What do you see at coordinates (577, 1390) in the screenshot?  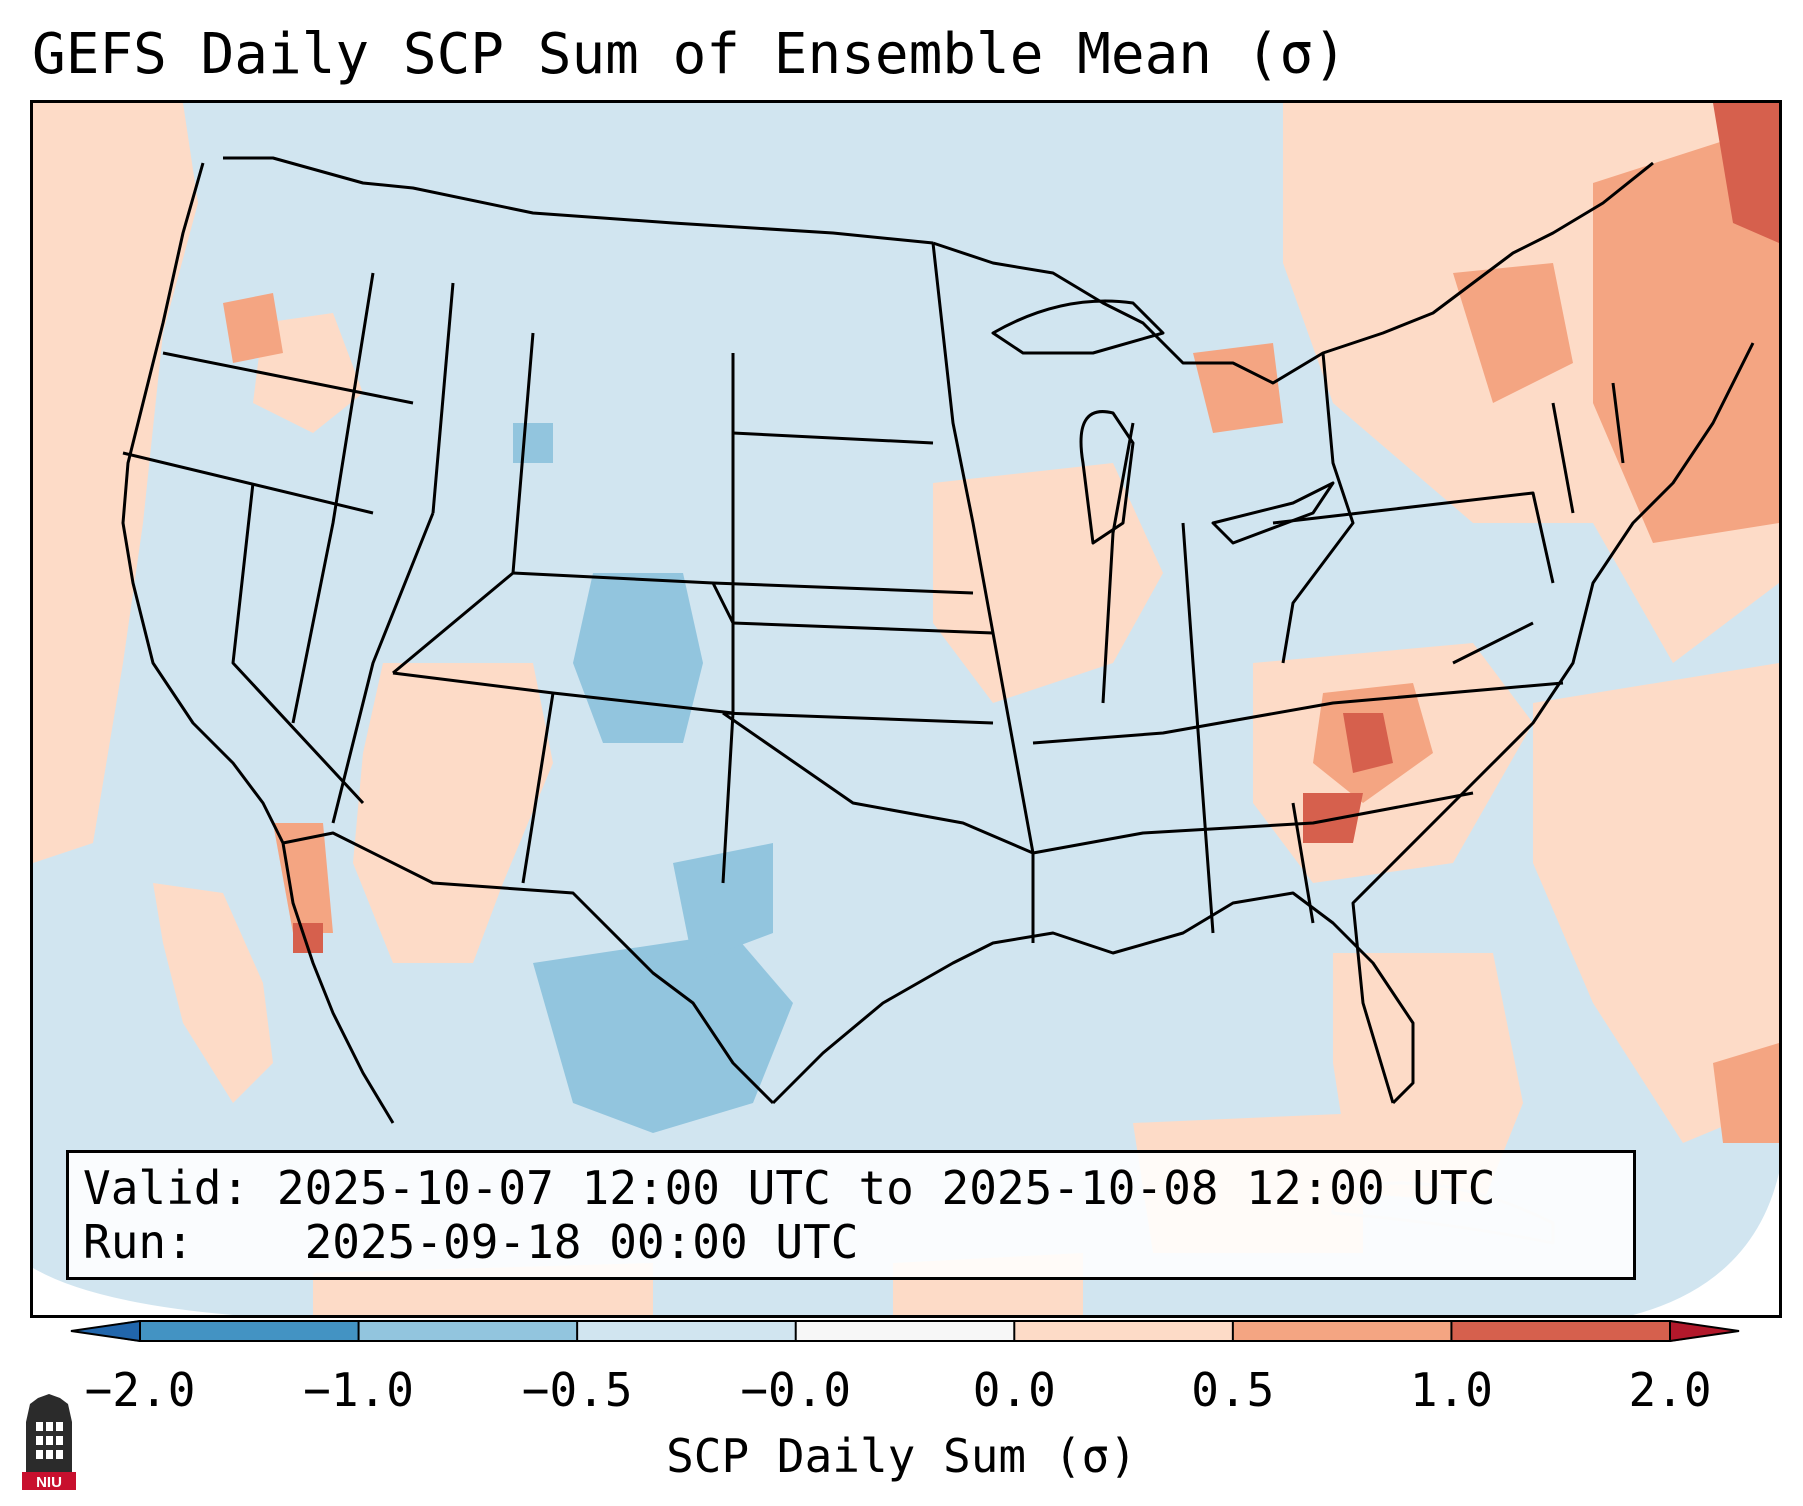 I see `colorbar-tick-label: −0.5` at bounding box center [577, 1390].